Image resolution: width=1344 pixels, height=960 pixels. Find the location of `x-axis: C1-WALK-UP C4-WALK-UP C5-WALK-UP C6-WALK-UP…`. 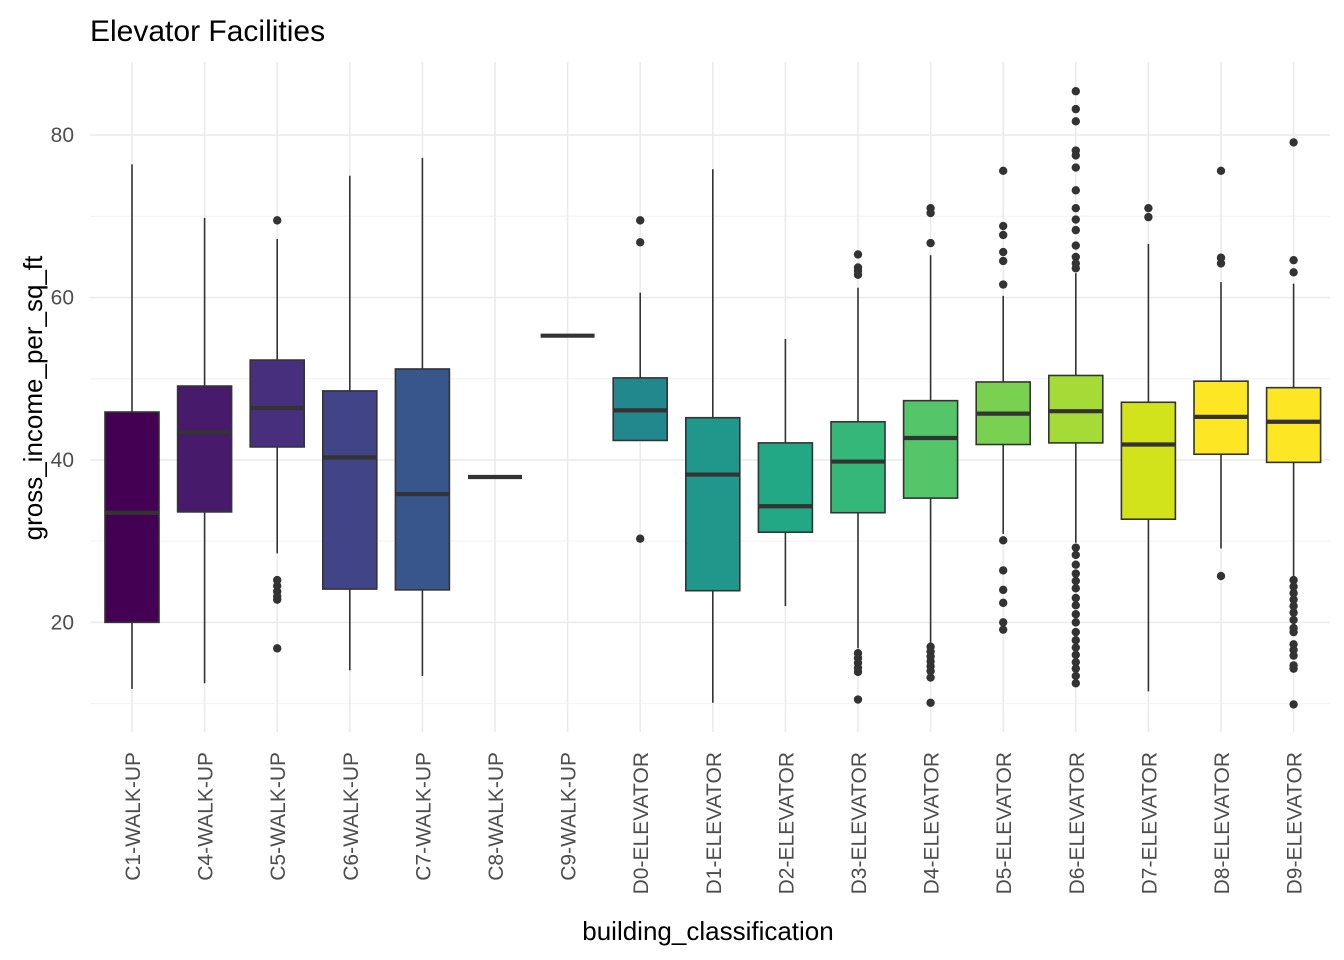

x-axis: C1-WALK-UP C4-WALK-UP C5-WALK-UP C6-WALK-UP… is located at coordinates (714, 823).